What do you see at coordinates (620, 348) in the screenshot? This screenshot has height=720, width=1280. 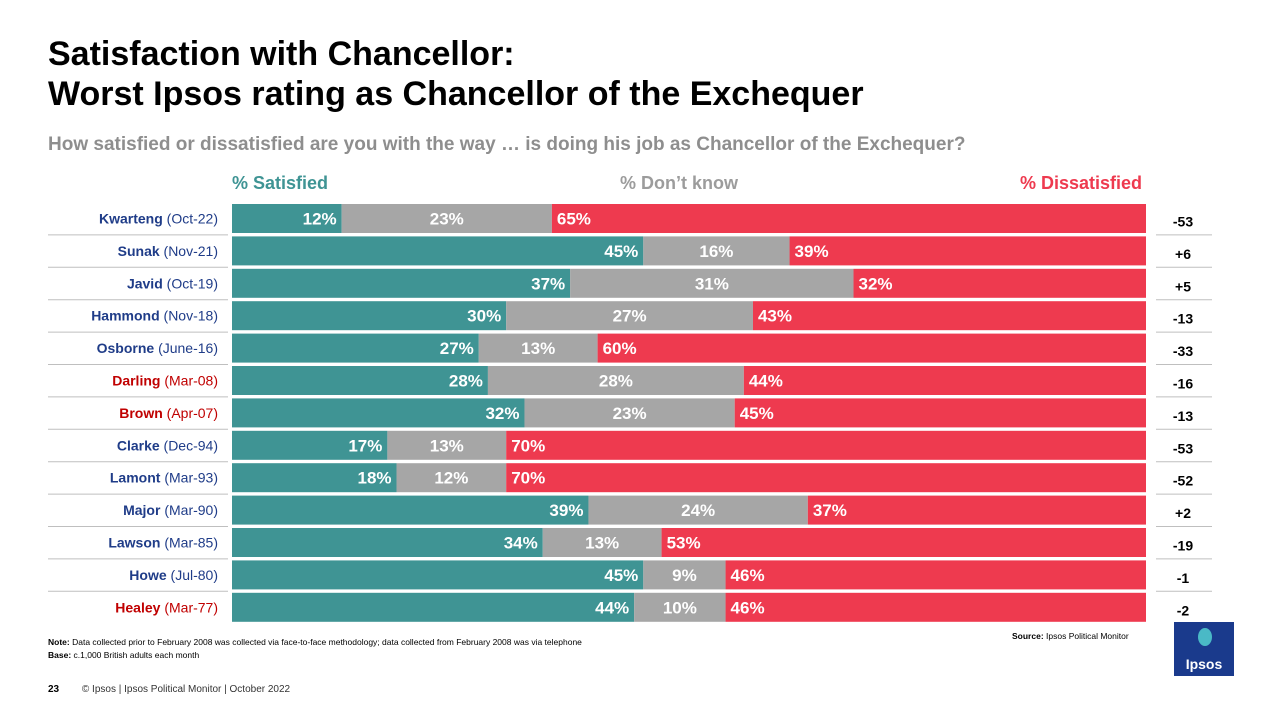 I see `data-label-dissatisfied-5: 60%` at bounding box center [620, 348].